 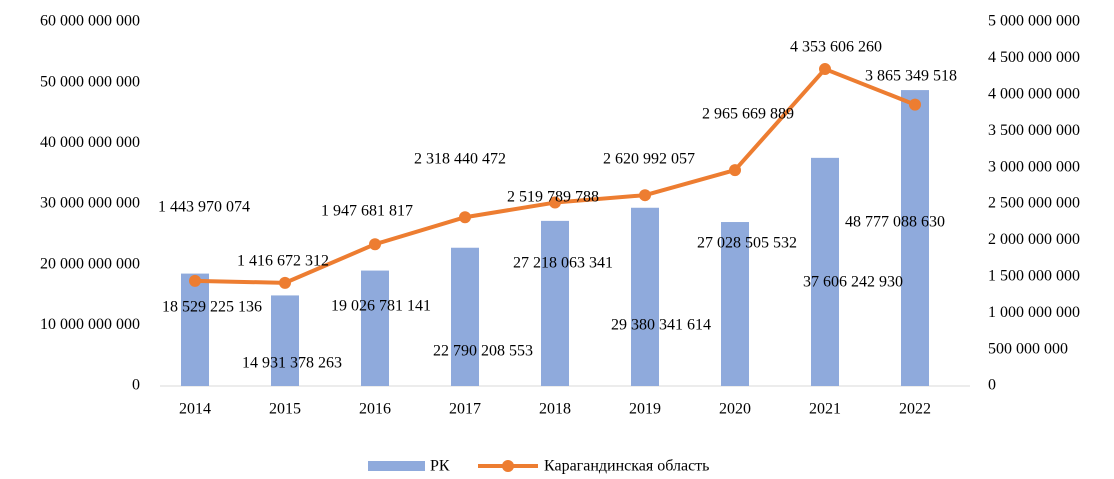 What do you see at coordinates (90, 142) in the screenshot?
I see `y-tick-label: 40 000 000 000` at bounding box center [90, 142].